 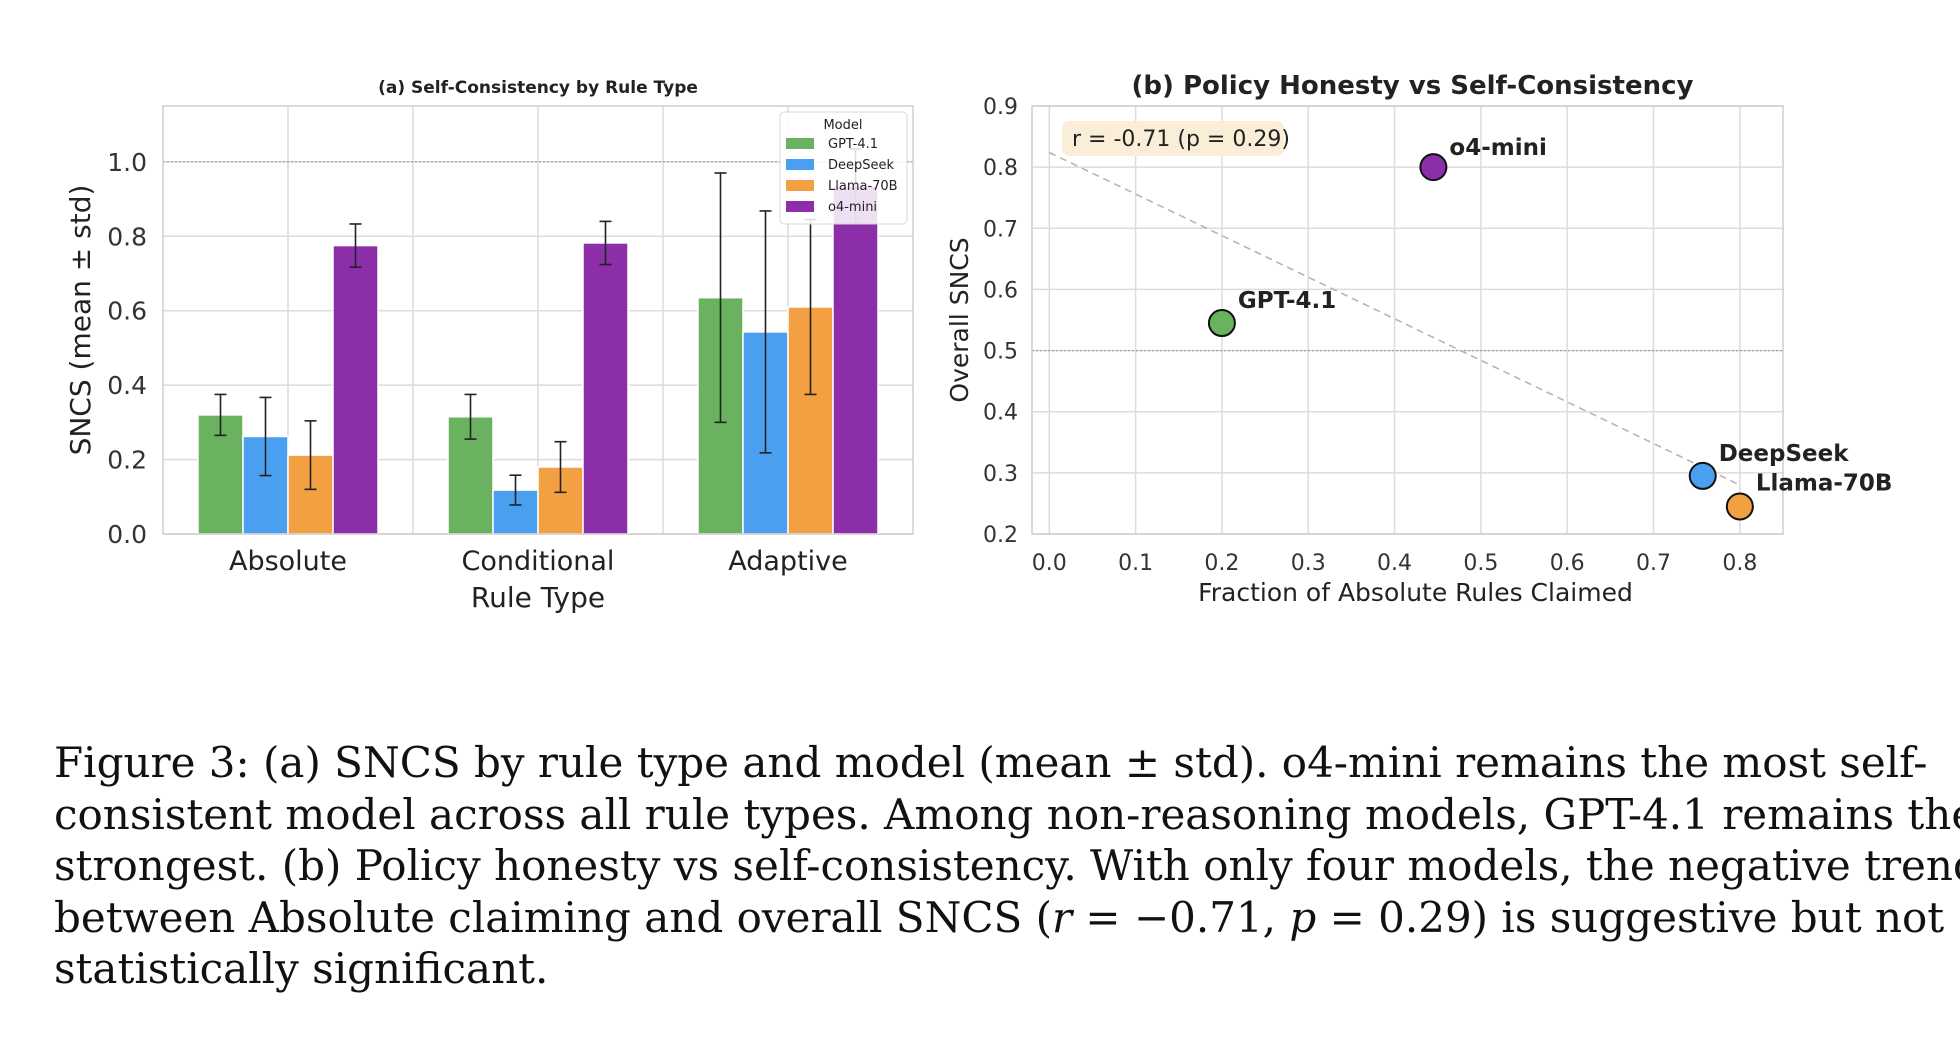 What do you see at coordinates (605, 388) in the screenshot?
I see `bar-o4-mini-conditional` at bounding box center [605, 388].